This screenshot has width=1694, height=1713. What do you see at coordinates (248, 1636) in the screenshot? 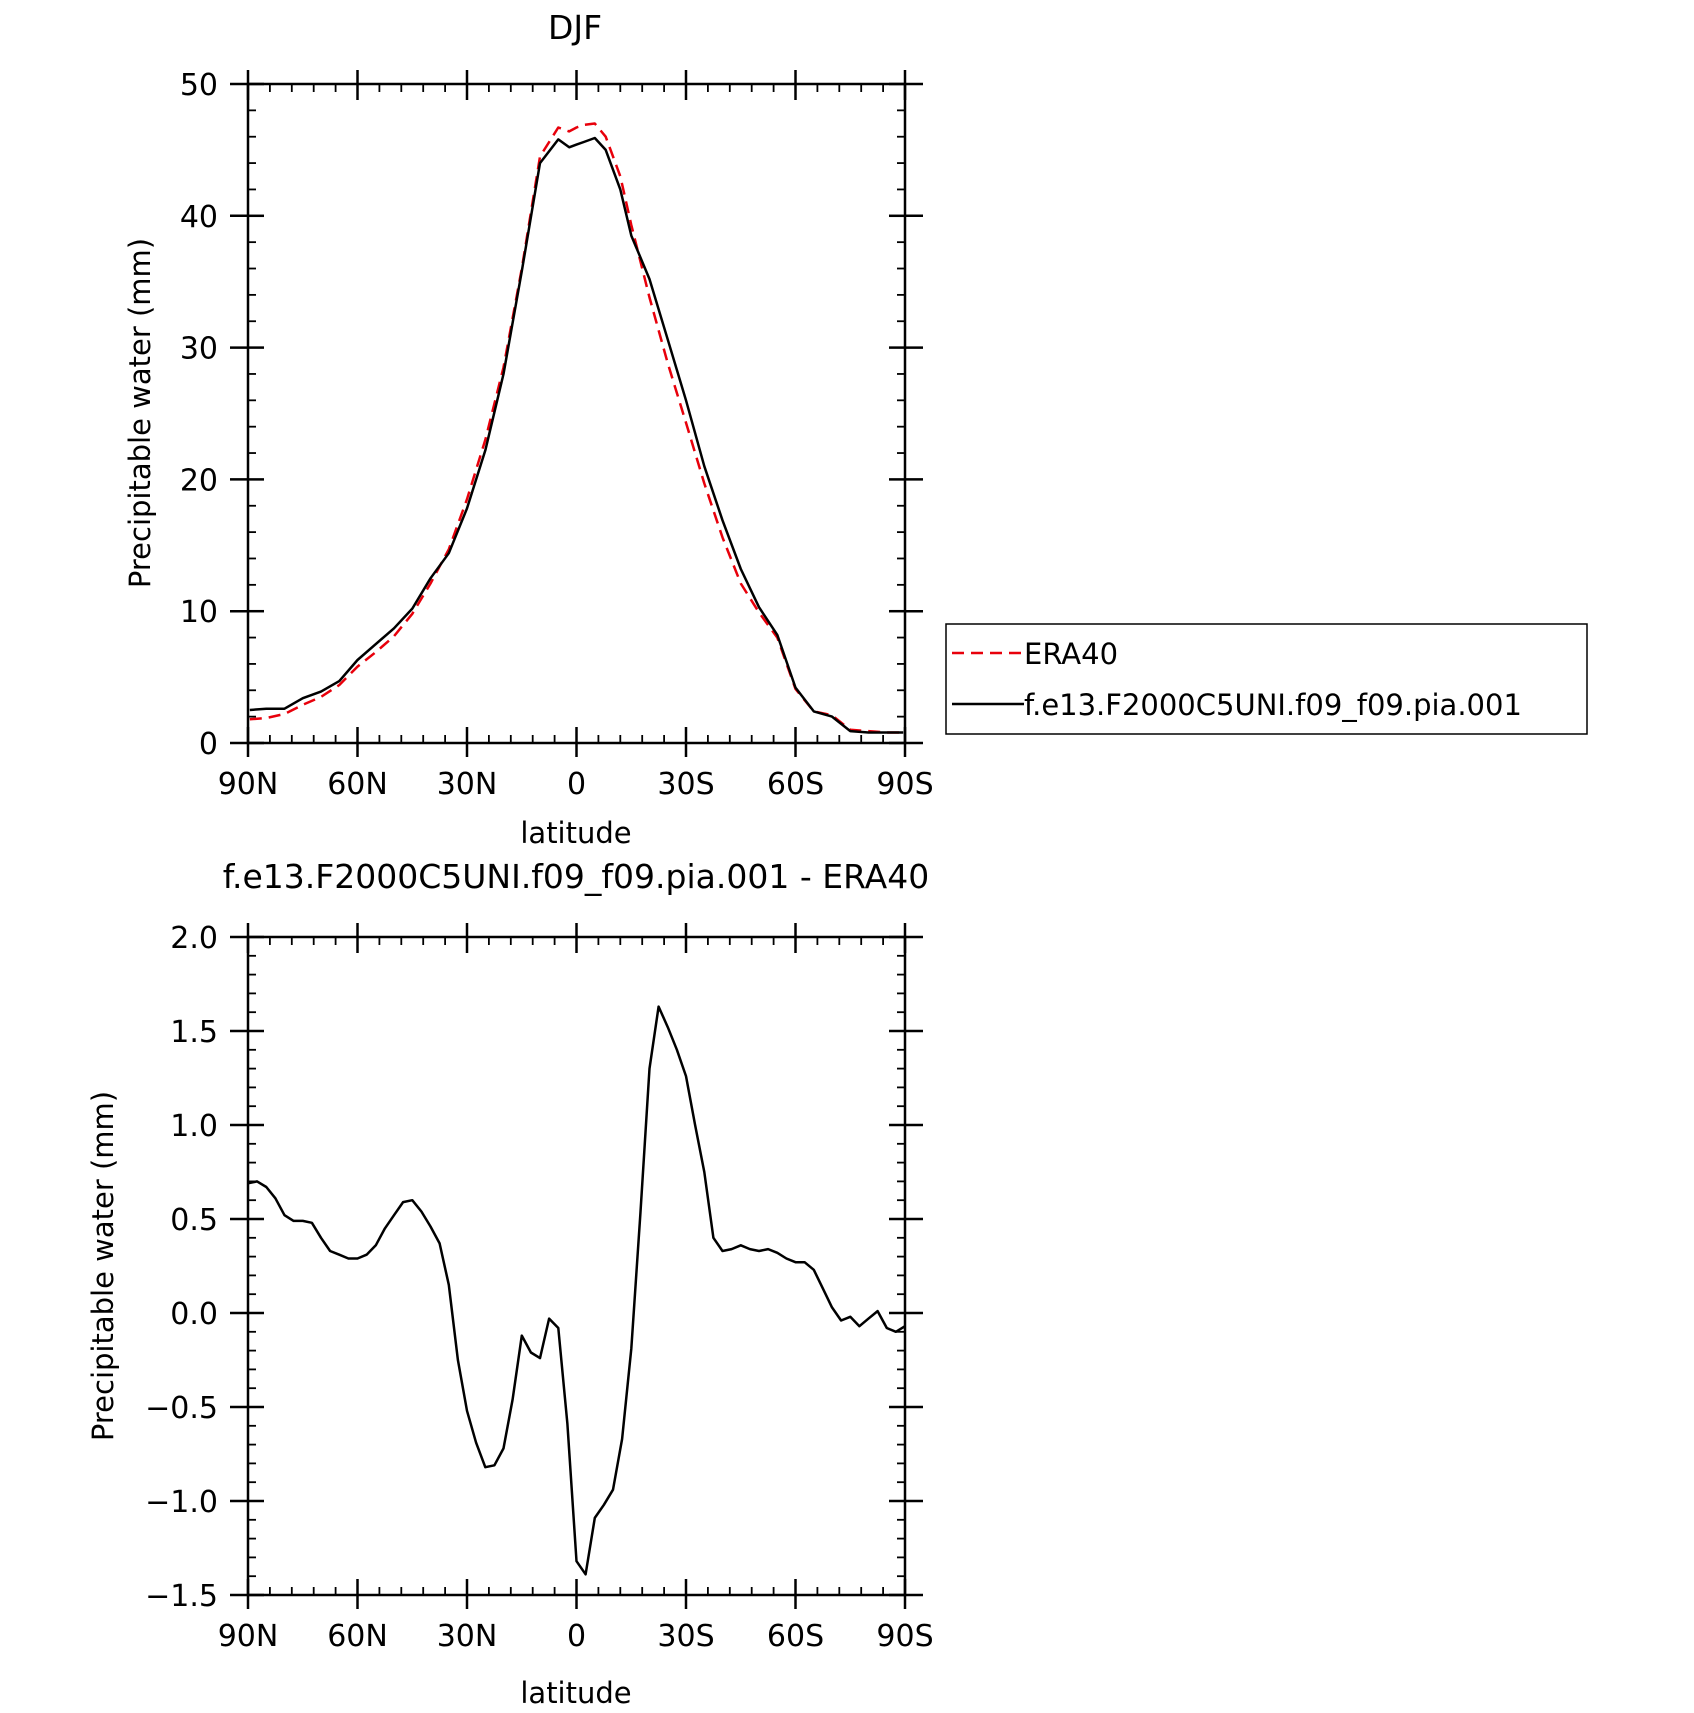
I see `bottom-x-tick-label: 90N` at bounding box center [248, 1636].